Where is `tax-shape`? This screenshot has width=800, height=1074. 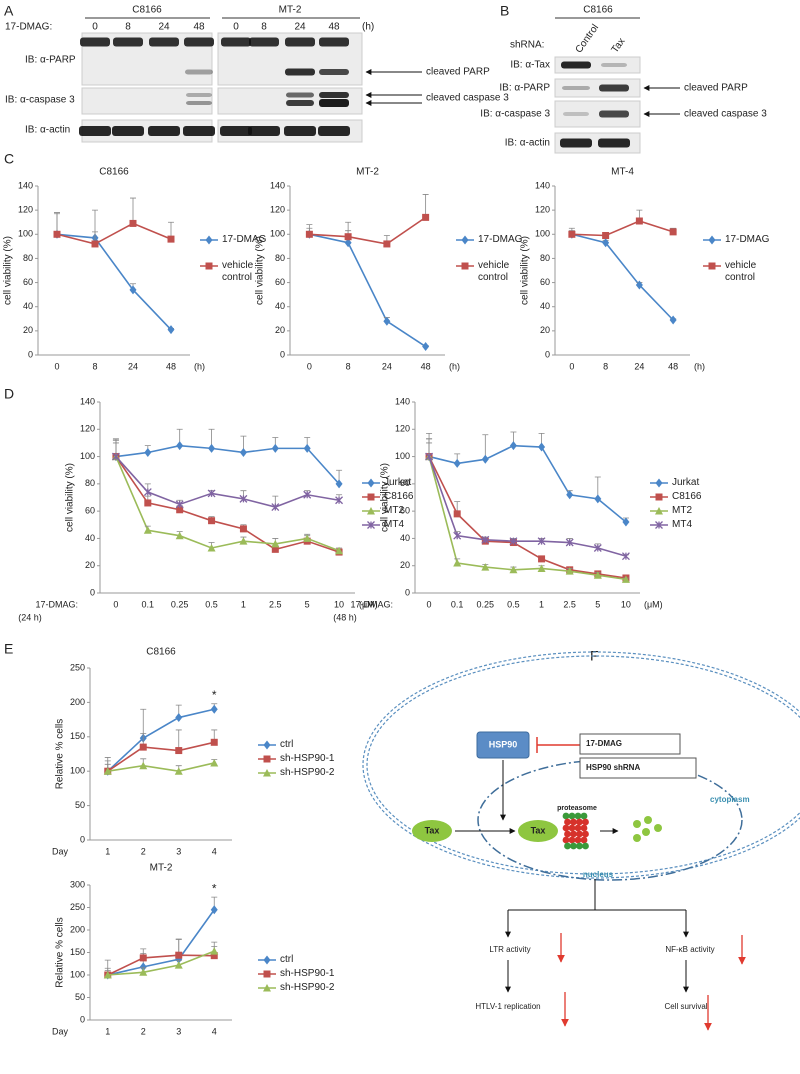
tax-shape is located at coordinates (538, 831).